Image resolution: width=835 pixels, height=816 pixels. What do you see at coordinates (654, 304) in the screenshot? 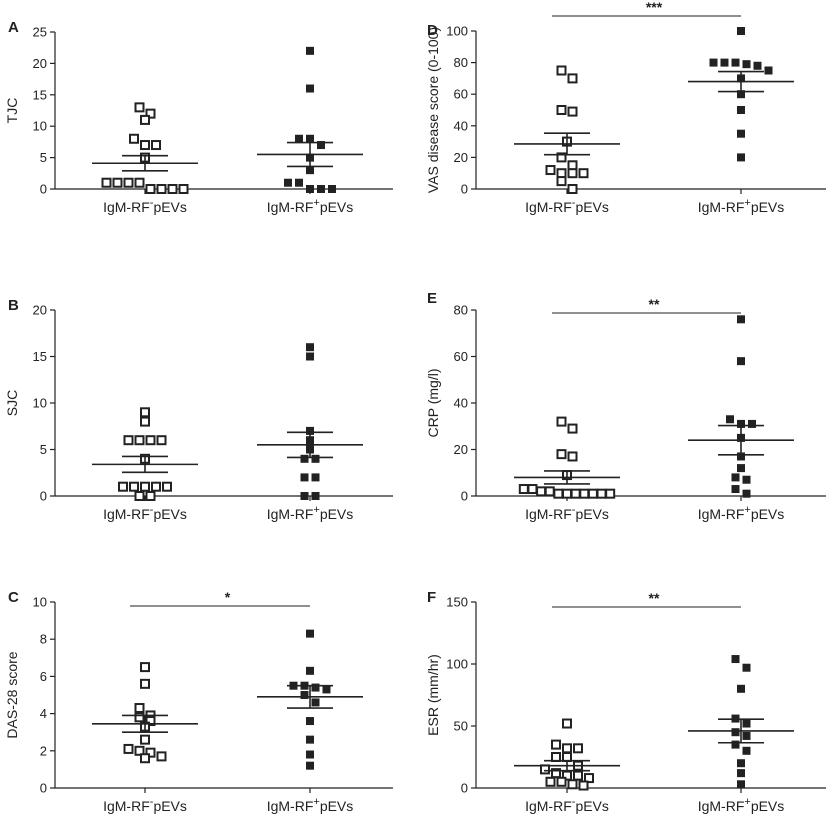
I see `significance-label: **` at bounding box center [654, 304].